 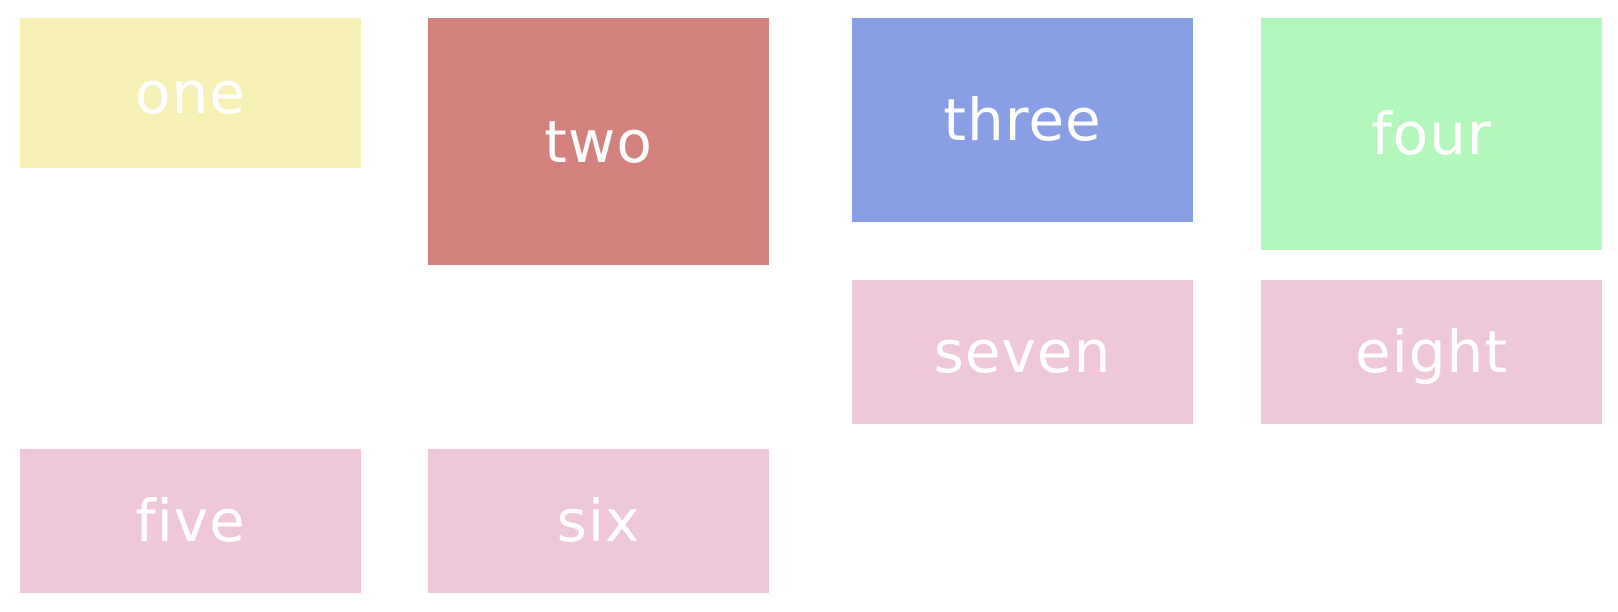 I want to click on tile-four: four, so click(x=1431, y=134).